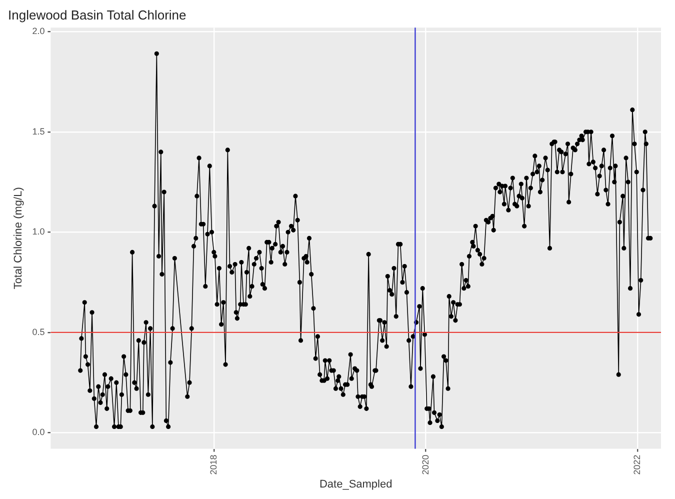 This screenshot has width=675, height=499. What do you see at coordinates (38, 131) in the screenshot?
I see `y-tick-label: 1.5` at bounding box center [38, 131].